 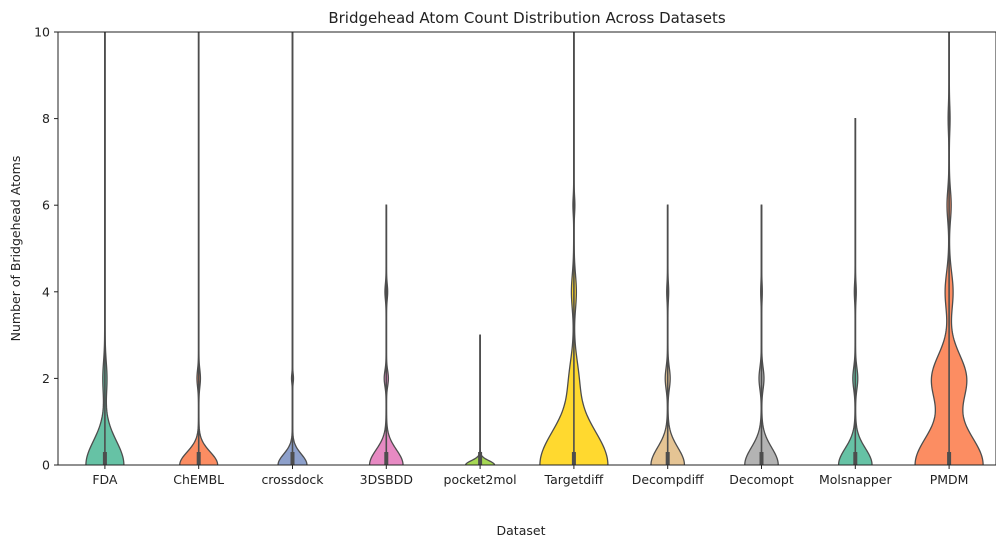 What do you see at coordinates (949, 479) in the screenshot?
I see `x-tick-label: PMDM` at bounding box center [949, 479].